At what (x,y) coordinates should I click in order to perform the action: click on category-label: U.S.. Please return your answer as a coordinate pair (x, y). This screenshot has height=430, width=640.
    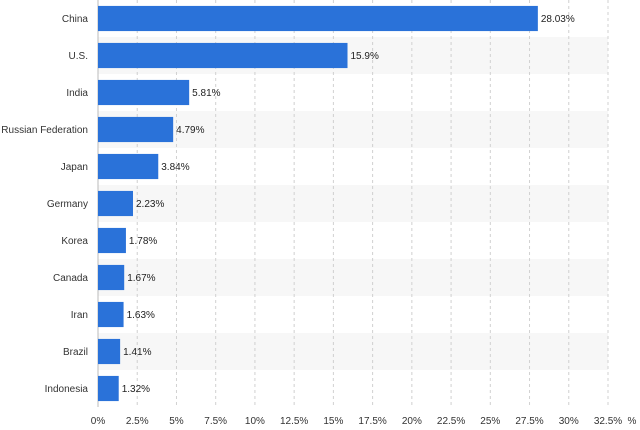
    Looking at the image, I should click on (78, 56).